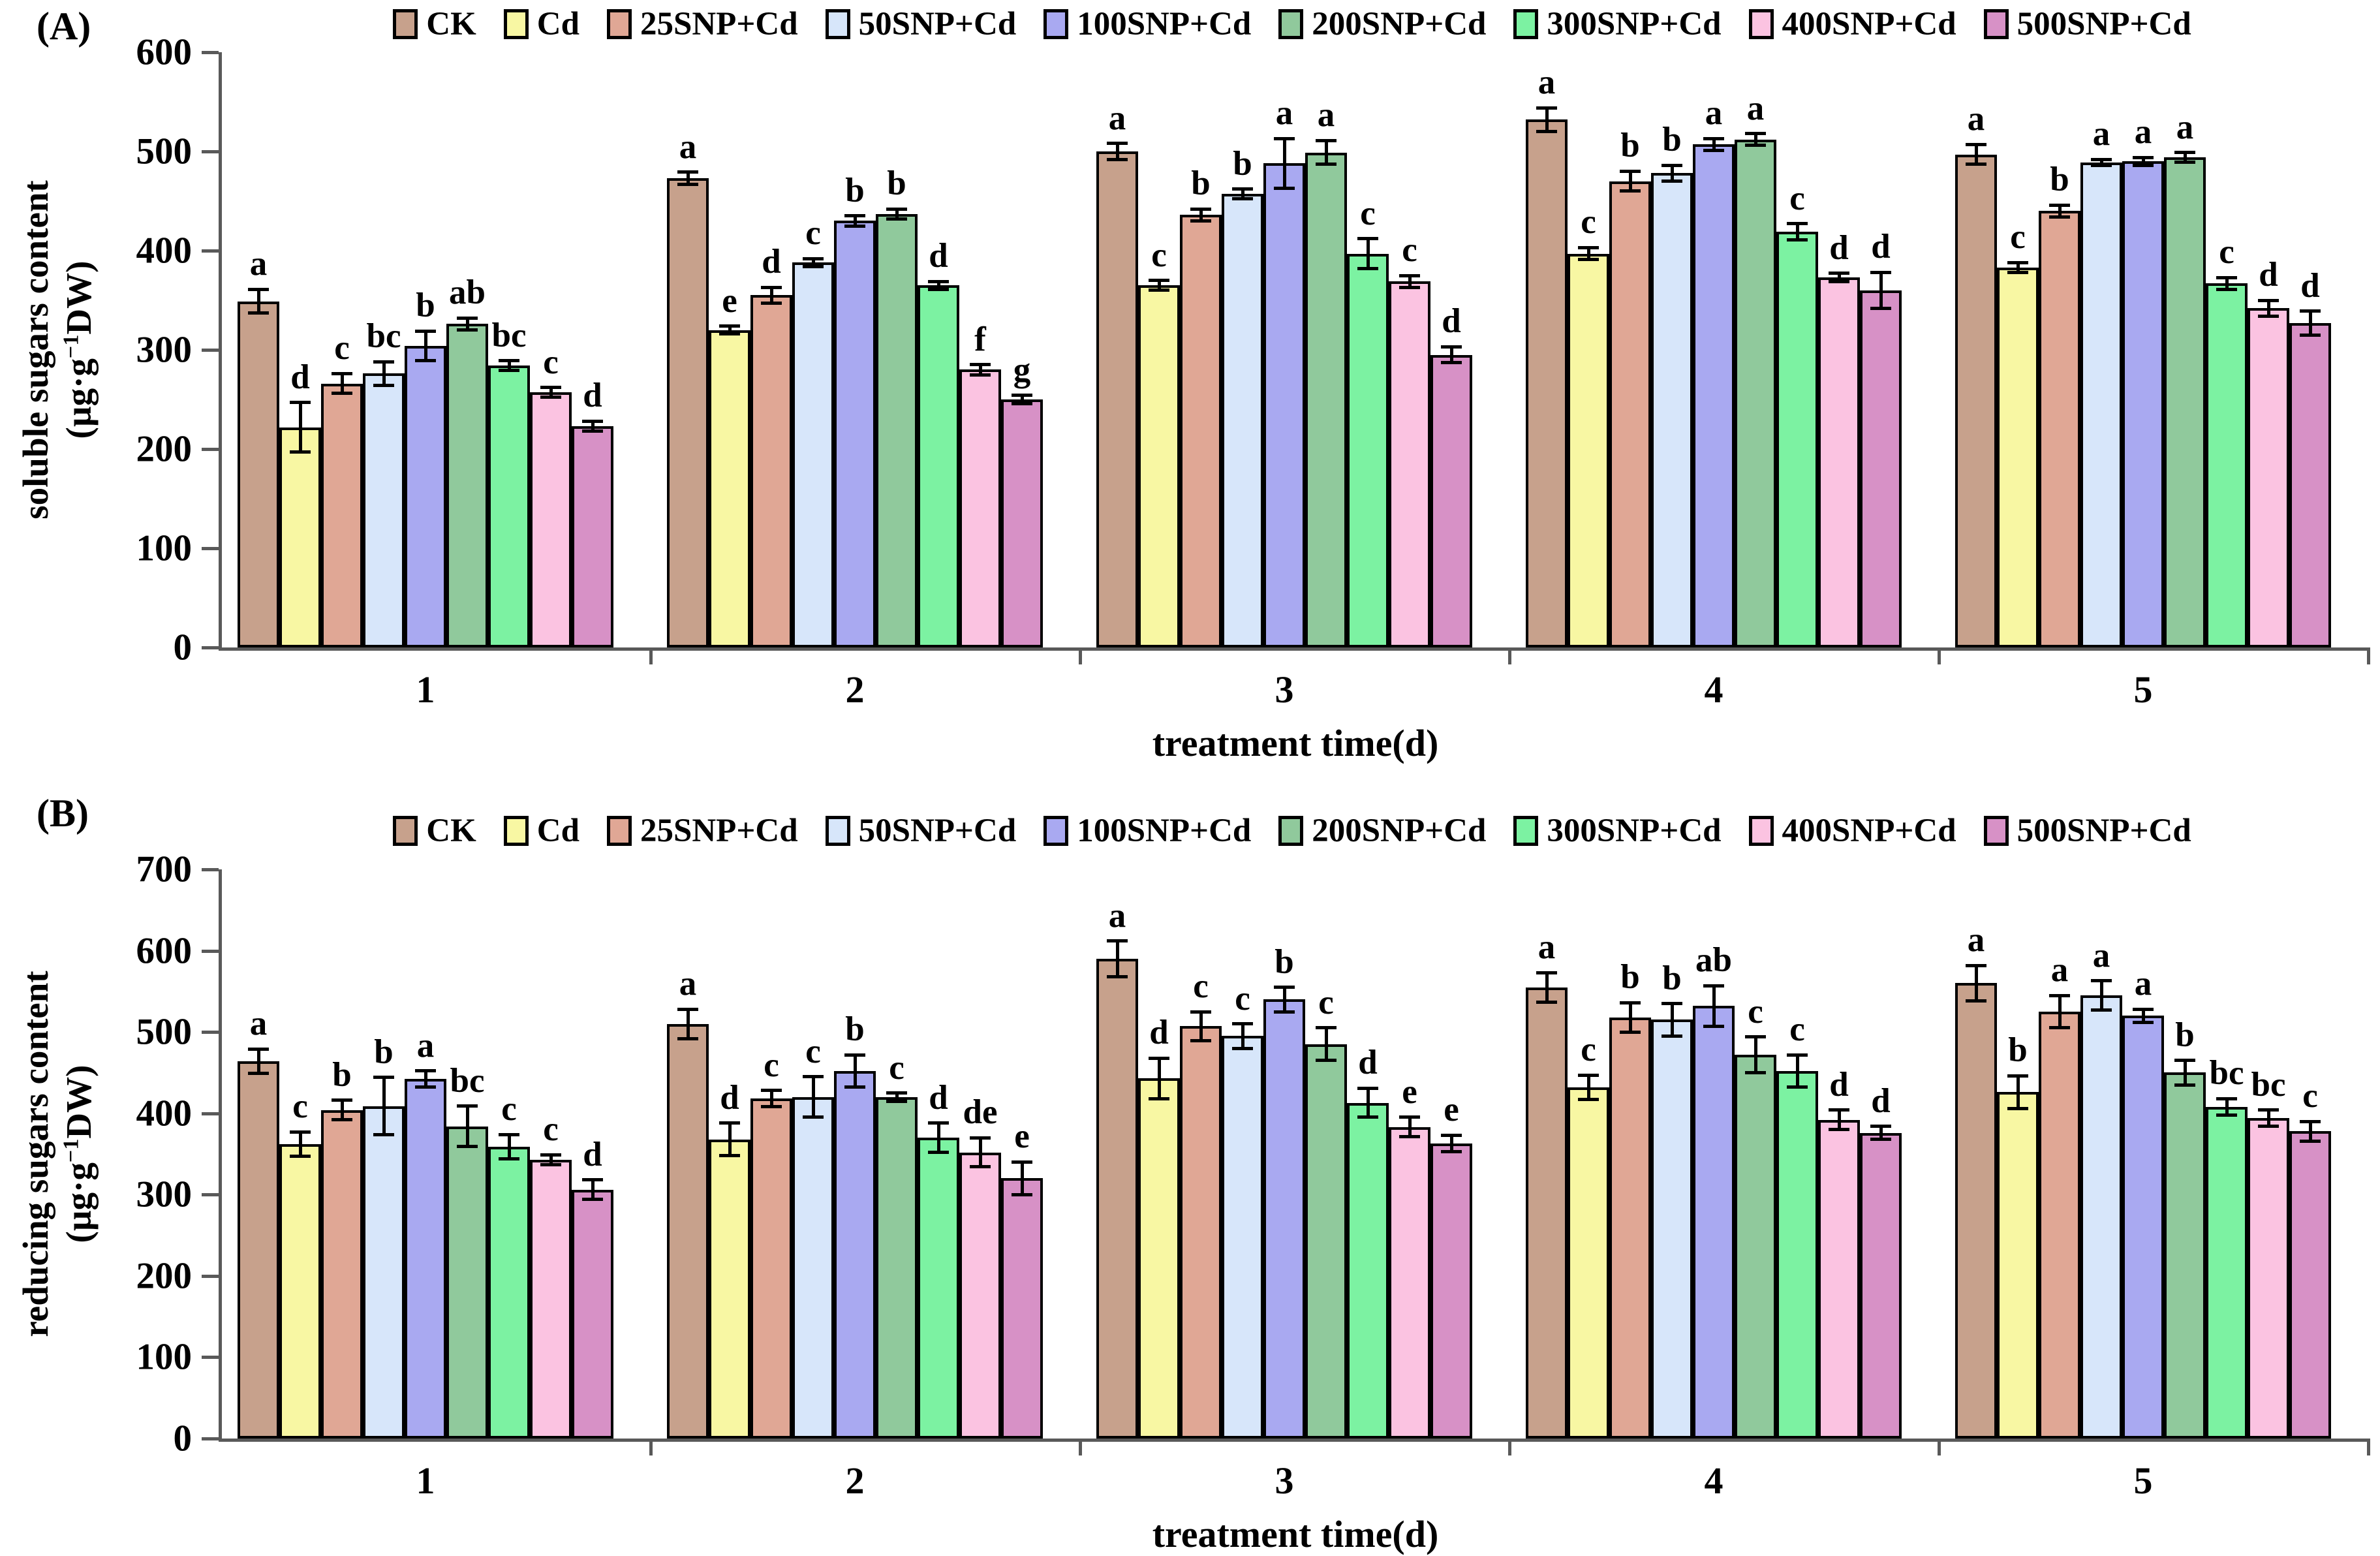 Image resolution: width=2380 pixels, height=1556 pixels. What do you see at coordinates (1725, 1154) in the screenshot?
I see `bar-group: a c b b ab c c d d` at bounding box center [1725, 1154].